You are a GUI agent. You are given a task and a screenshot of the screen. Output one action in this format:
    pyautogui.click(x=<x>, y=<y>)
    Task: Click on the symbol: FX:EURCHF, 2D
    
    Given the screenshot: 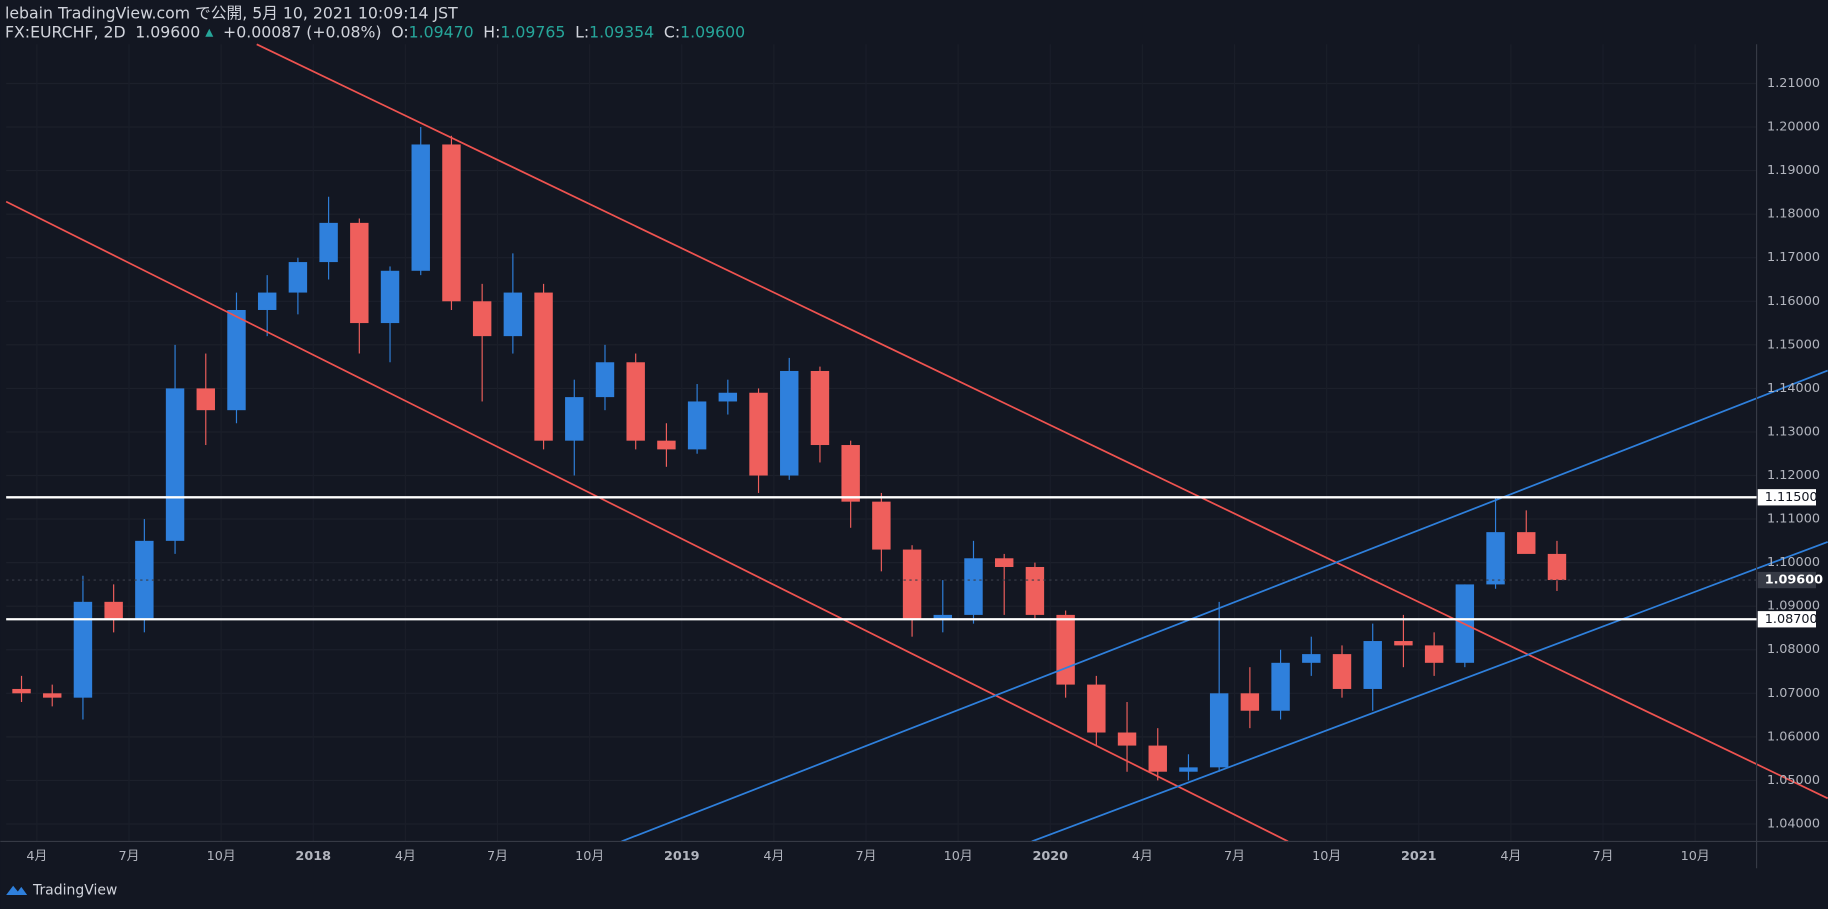 What is the action you would take?
    pyautogui.click(x=65, y=31)
    